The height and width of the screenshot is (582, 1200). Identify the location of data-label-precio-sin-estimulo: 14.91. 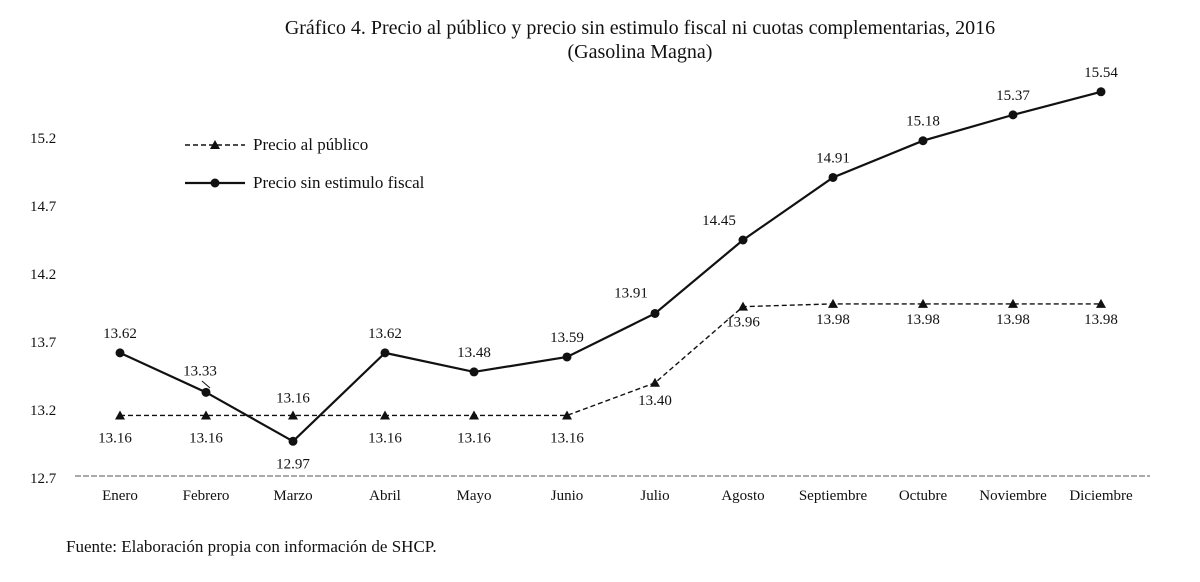
(833, 158).